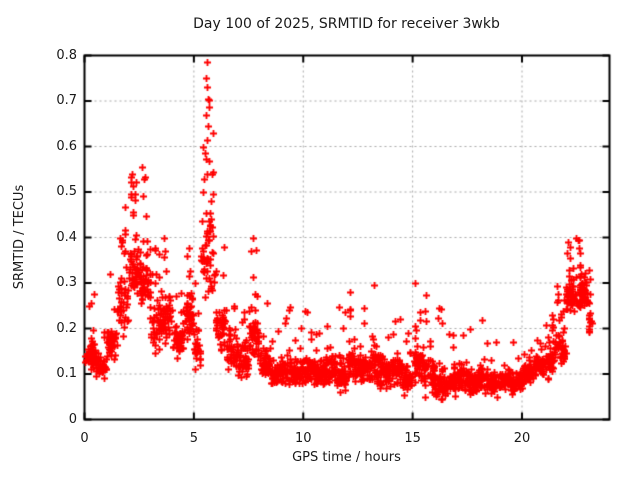  What do you see at coordinates (66, 328) in the screenshot?
I see `y-tick-label: 0.2` at bounding box center [66, 328].